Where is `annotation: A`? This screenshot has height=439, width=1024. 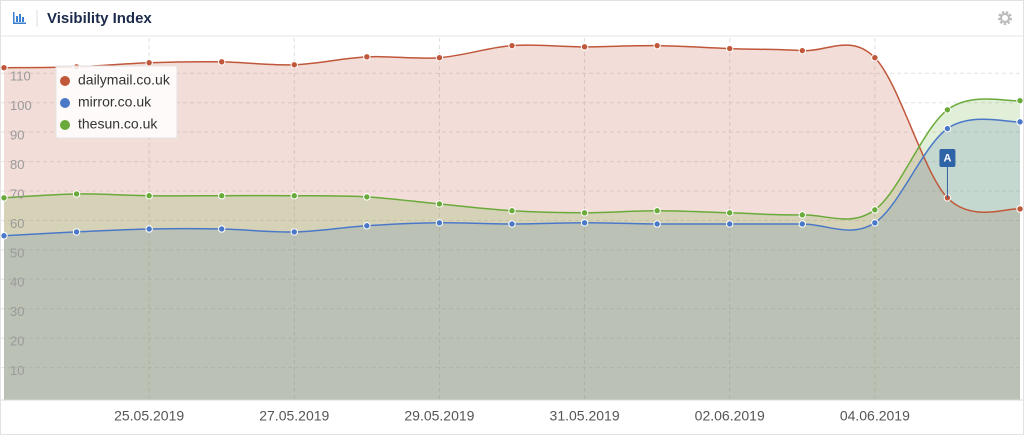 annotation: A is located at coordinates (947, 173).